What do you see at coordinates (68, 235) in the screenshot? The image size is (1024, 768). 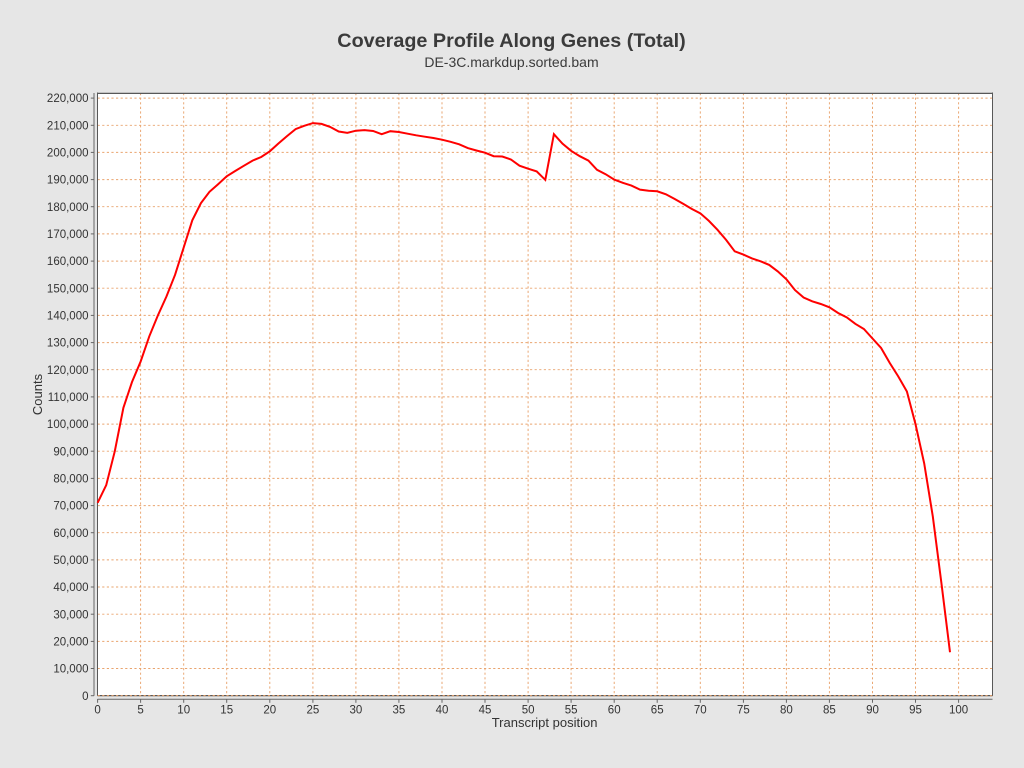 I see `svg-text: 170,000` at bounding box center [68, 235].